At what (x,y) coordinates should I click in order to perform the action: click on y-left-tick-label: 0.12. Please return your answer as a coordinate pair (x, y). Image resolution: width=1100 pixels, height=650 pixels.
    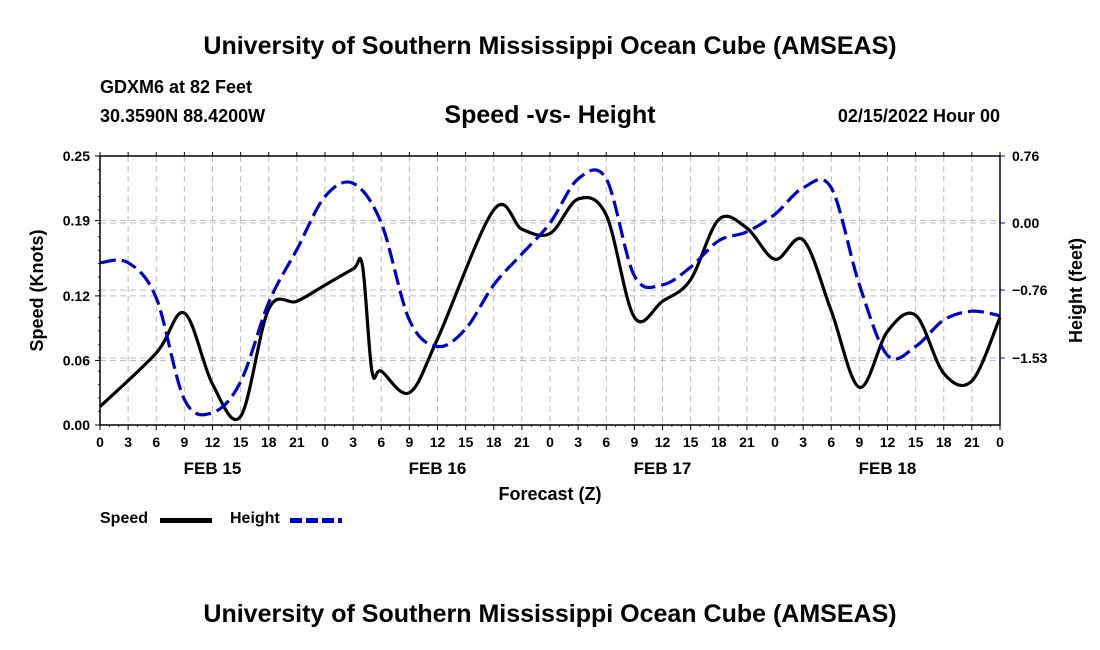
    Looking at the image, I should click on (76, 296).